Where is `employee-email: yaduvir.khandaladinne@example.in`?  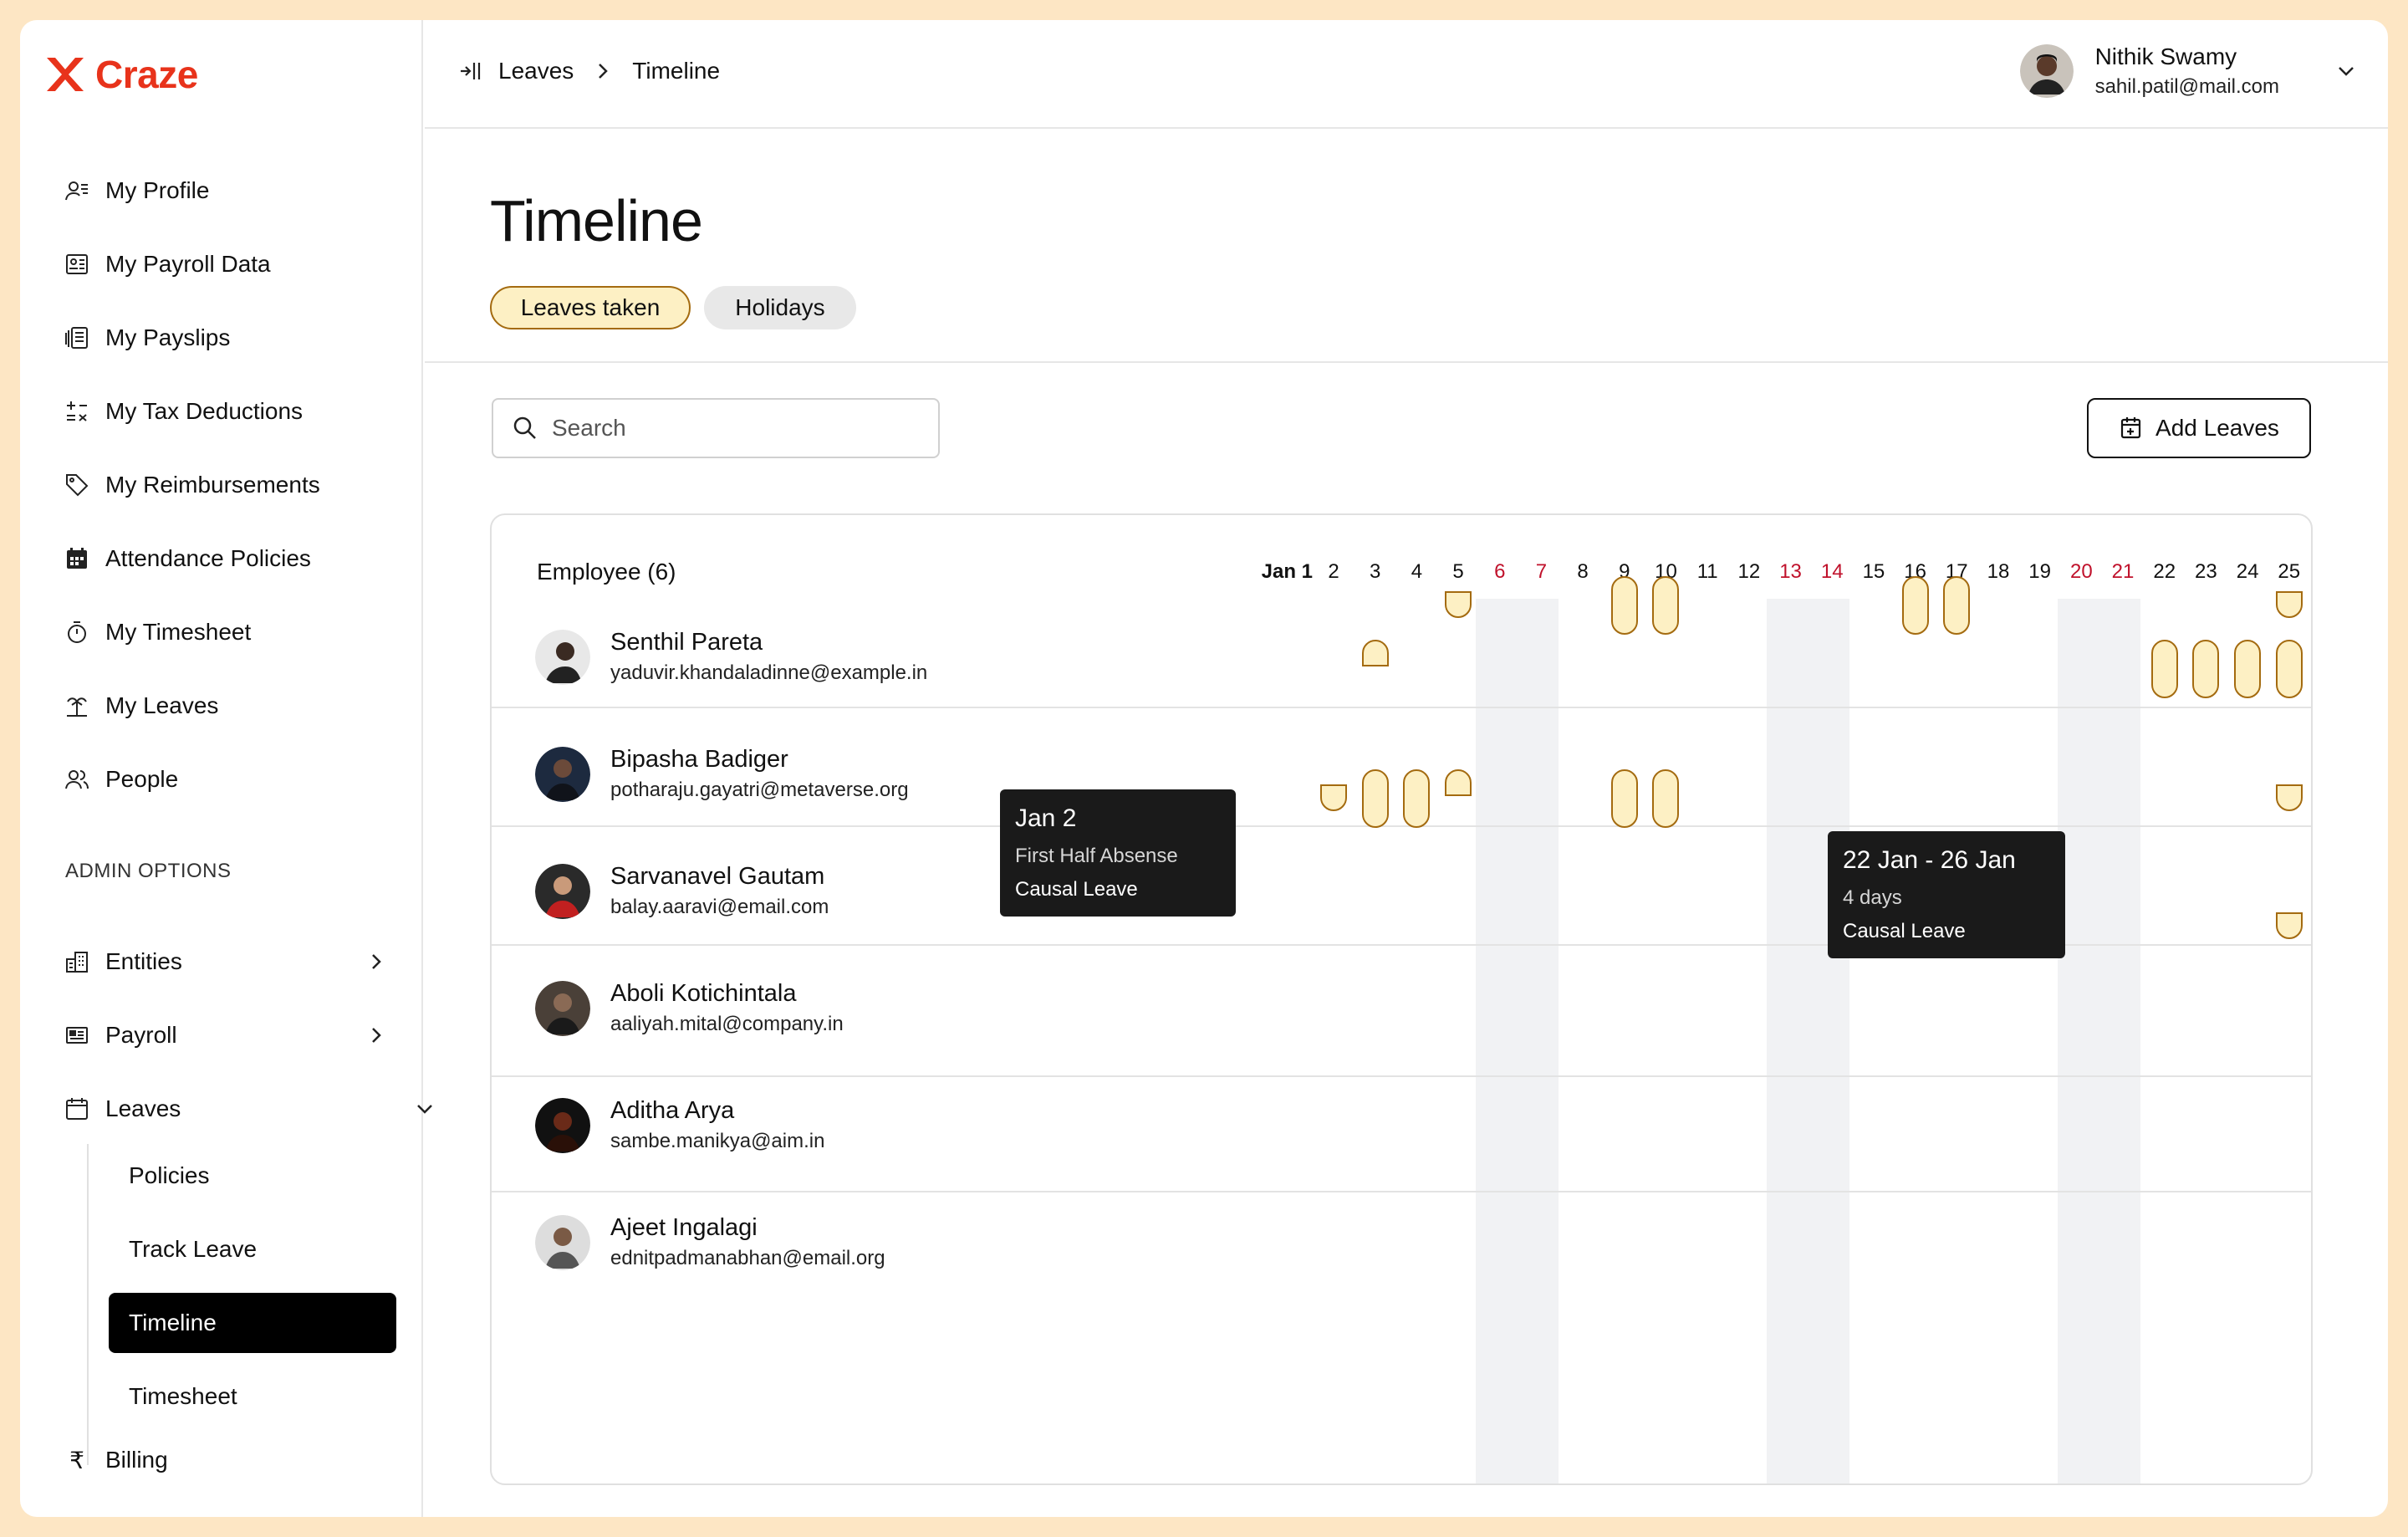
employee-email: yaduvir.khandaladinne@example.in is located at coordinates (769, 672).